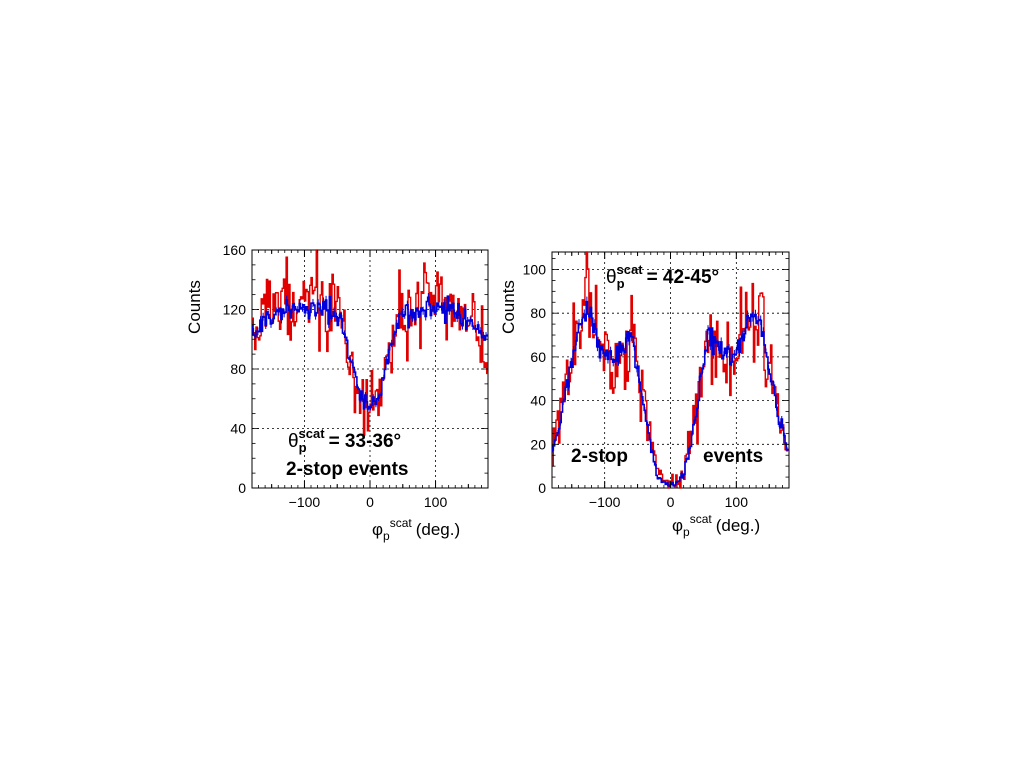 The width and height of the screenshot is (1024, 768). I want to click on annotation-event-type-part1: 2-stop, so click(599, 456).